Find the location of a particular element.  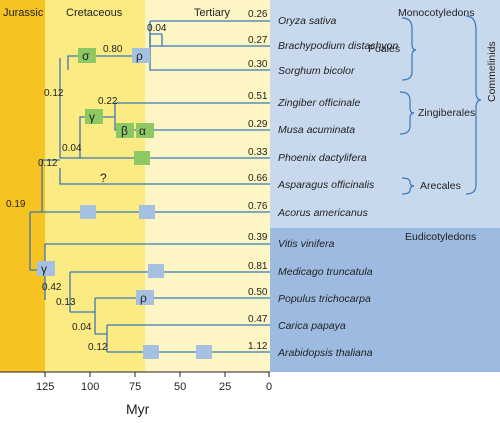

species-name: Acorus americanus is located at coordinates (323, 213).